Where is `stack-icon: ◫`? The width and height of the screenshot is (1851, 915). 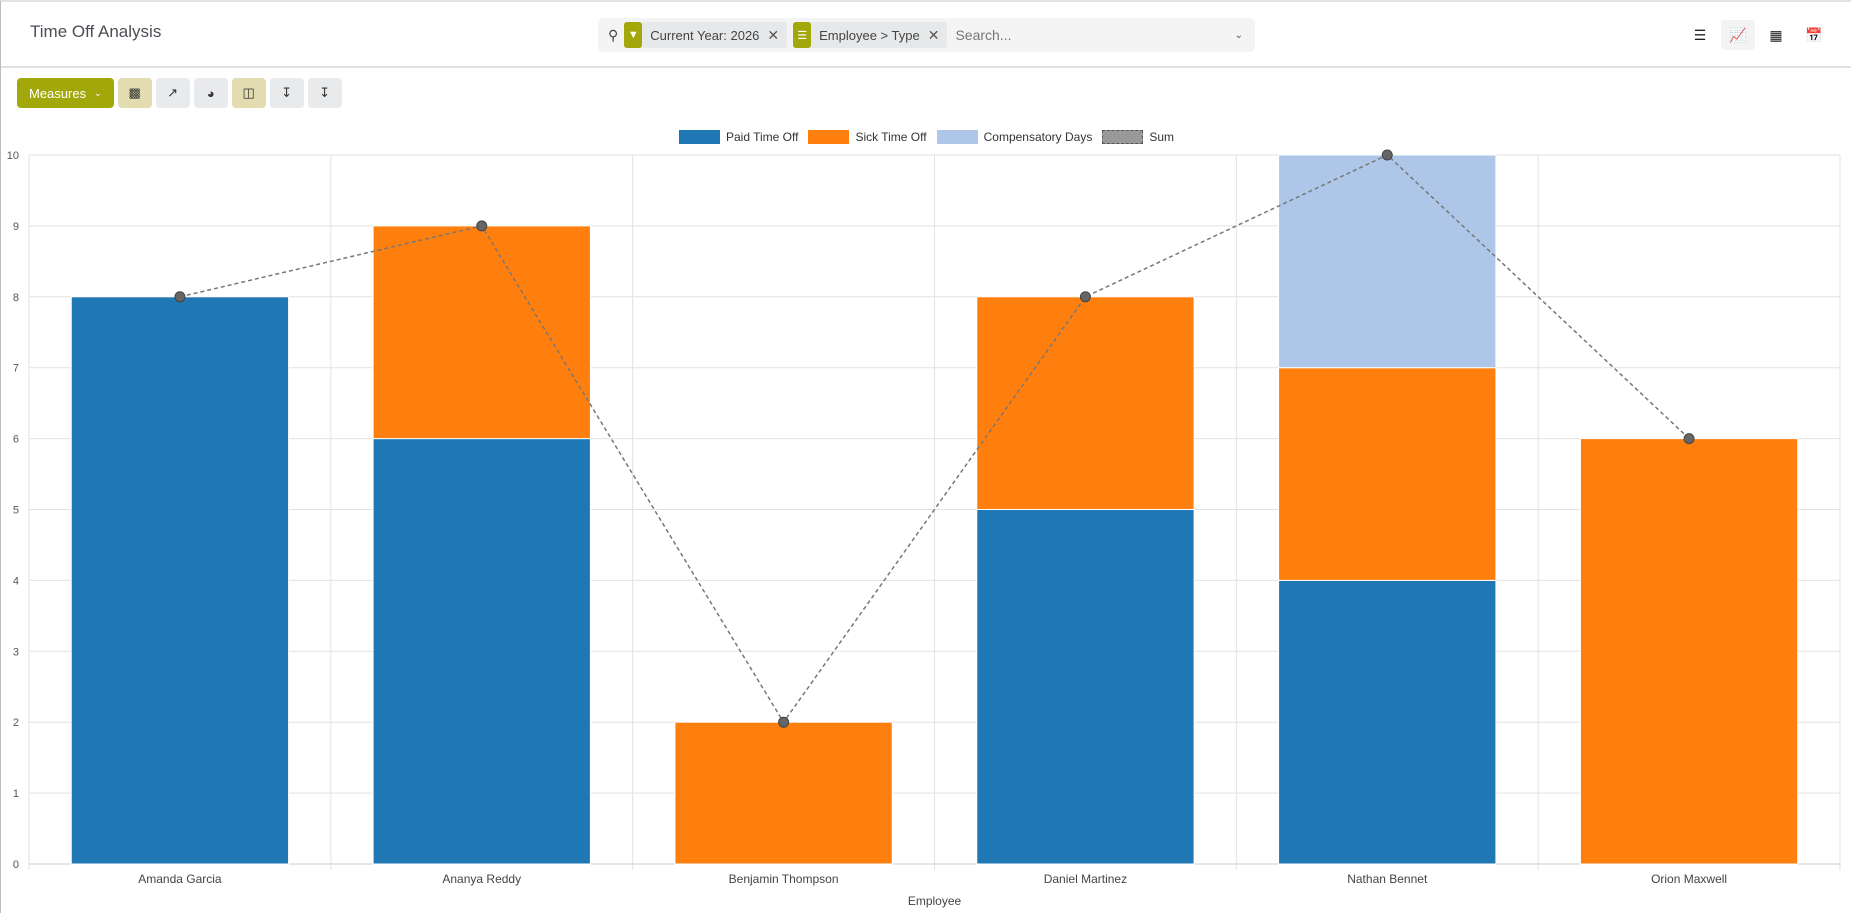
stack-icon: ◫ is located at coordinates (248, 92).